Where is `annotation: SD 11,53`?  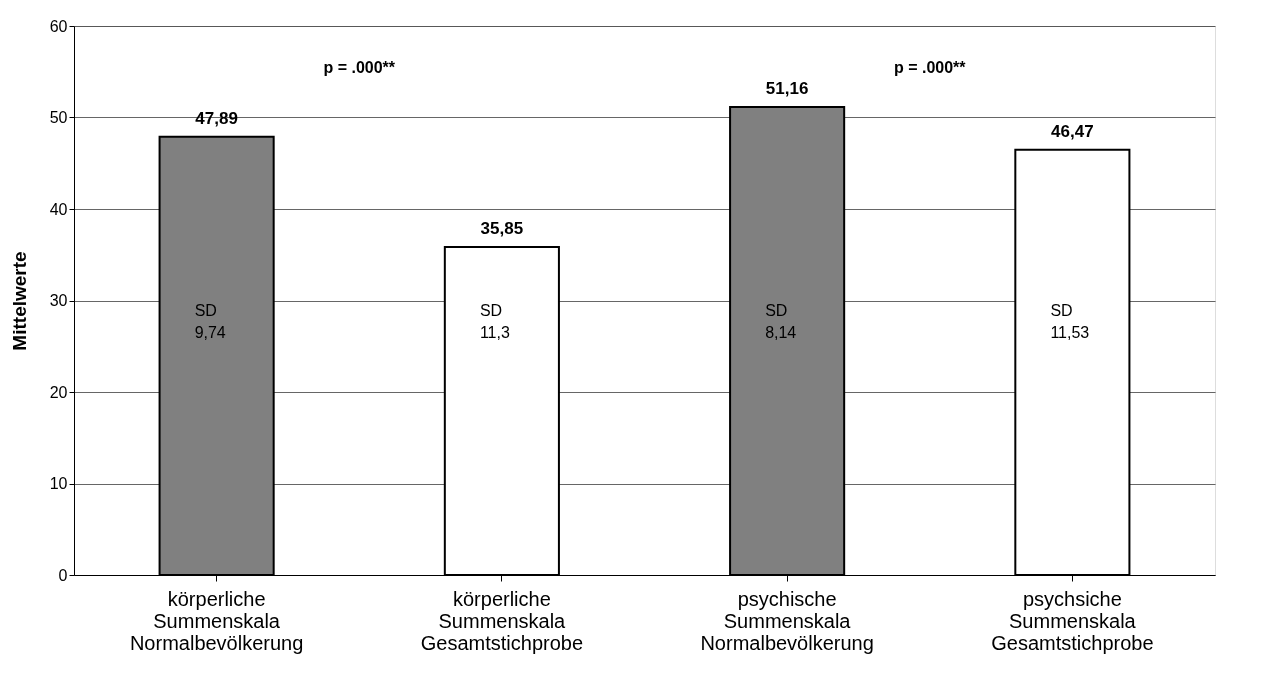
annotation: SD 11,53 is located at coordinates (1070, 322).